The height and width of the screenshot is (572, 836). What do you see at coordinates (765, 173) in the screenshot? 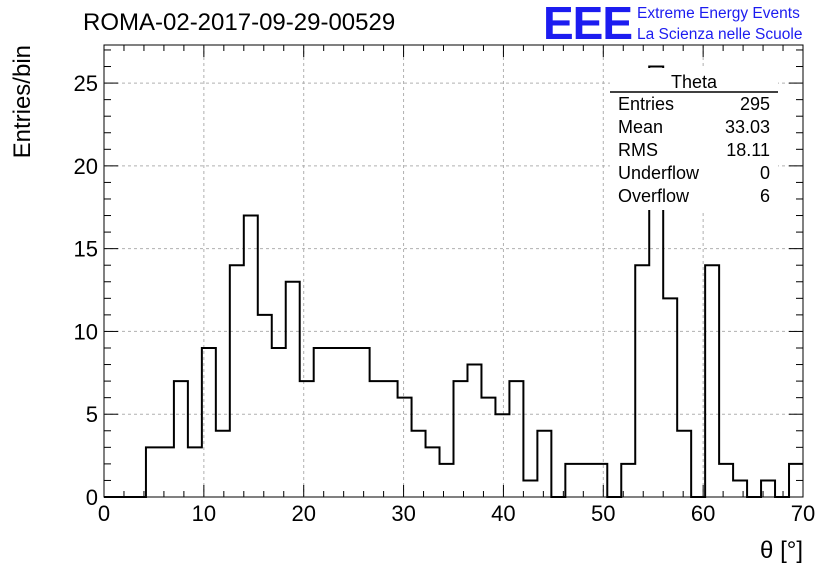
I see `stats-row-value: 0` at bounding box center [765, 173].